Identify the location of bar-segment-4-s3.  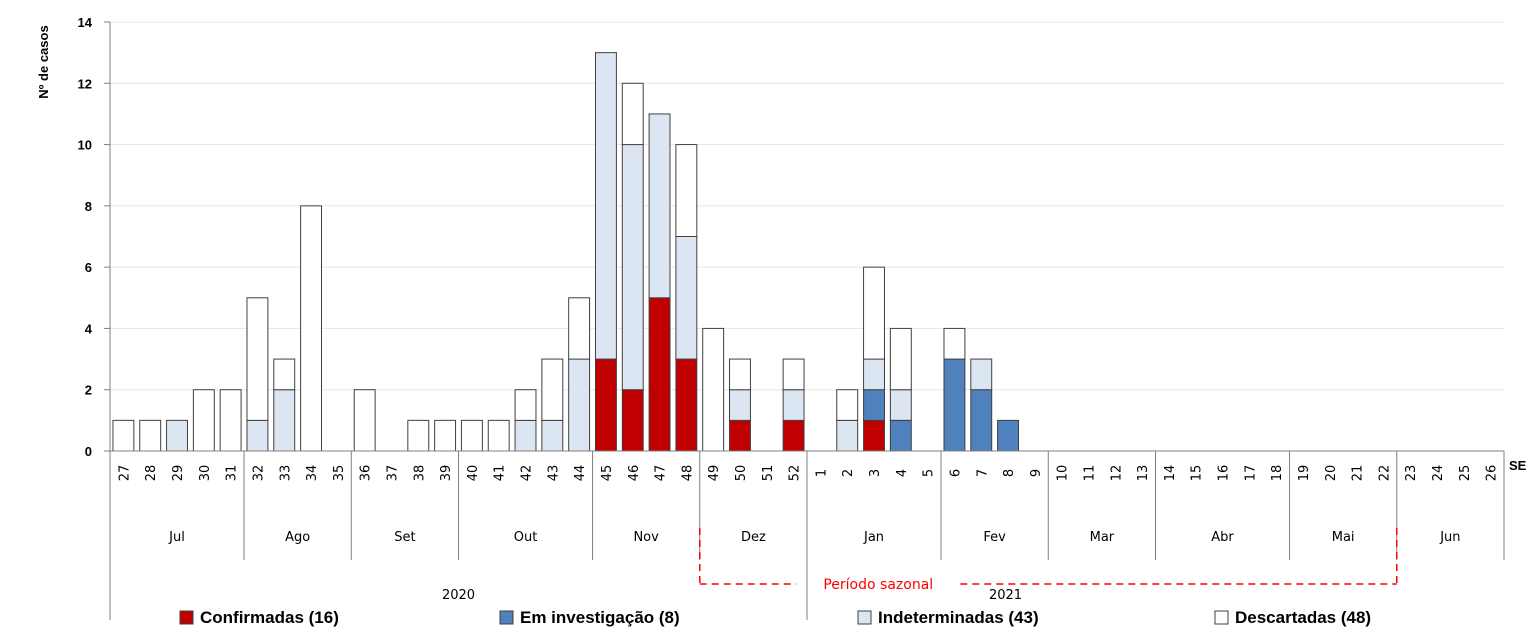
(900, 359).